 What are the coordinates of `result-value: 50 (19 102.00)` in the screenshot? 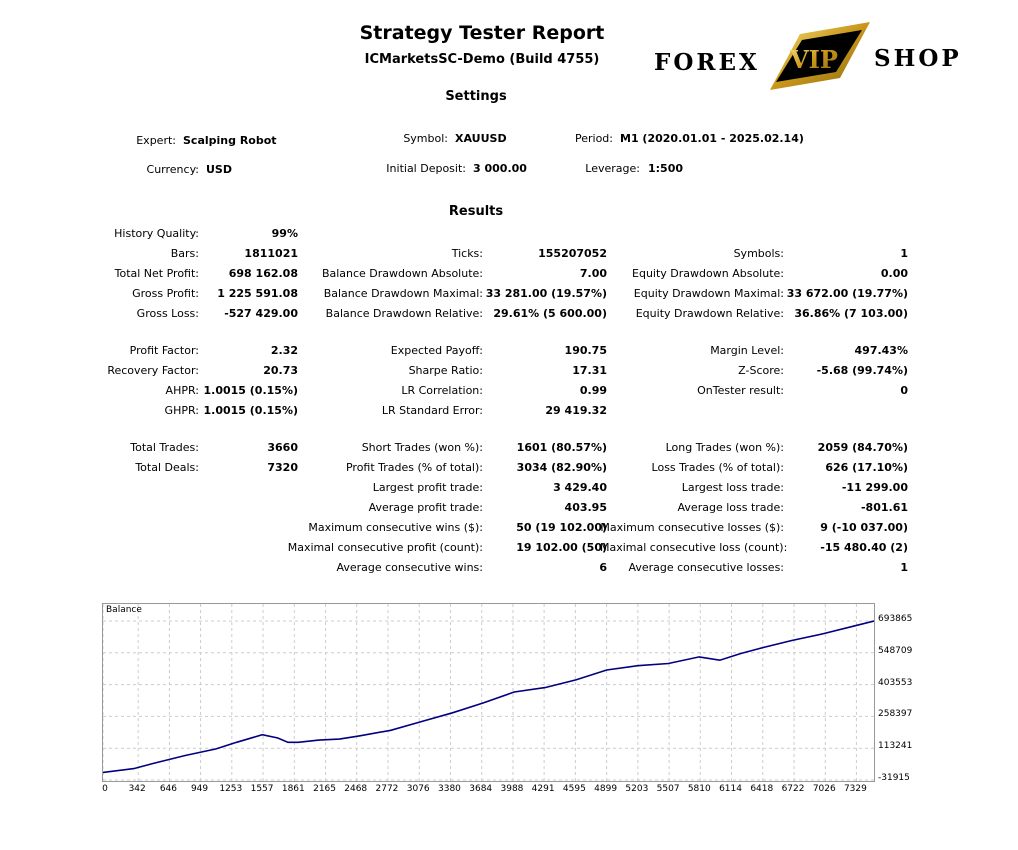 It's located at (561, 527).